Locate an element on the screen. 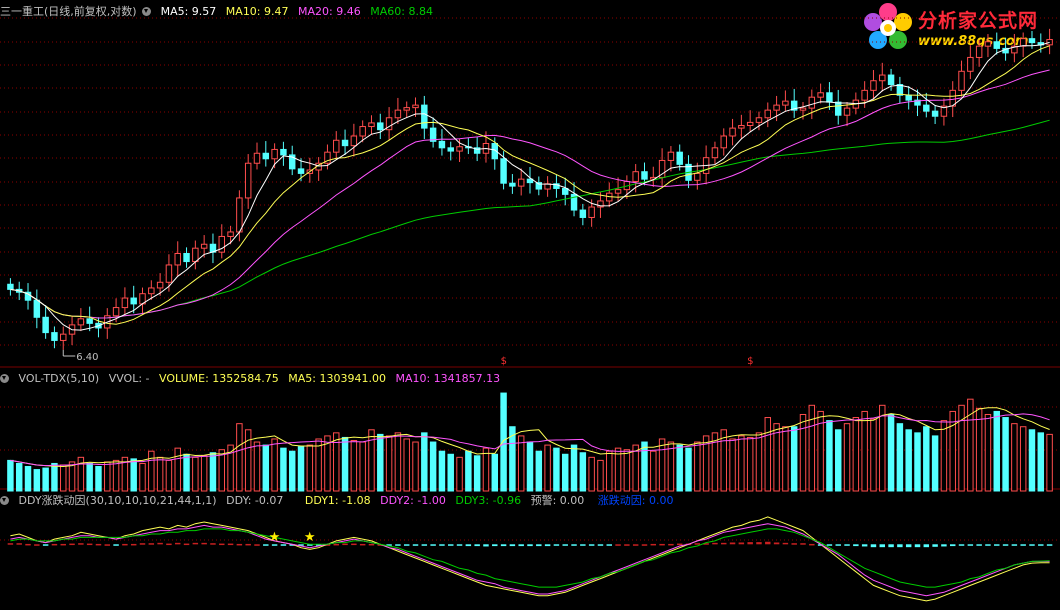  star-marker: ★ is located at coordinates (310, 537).